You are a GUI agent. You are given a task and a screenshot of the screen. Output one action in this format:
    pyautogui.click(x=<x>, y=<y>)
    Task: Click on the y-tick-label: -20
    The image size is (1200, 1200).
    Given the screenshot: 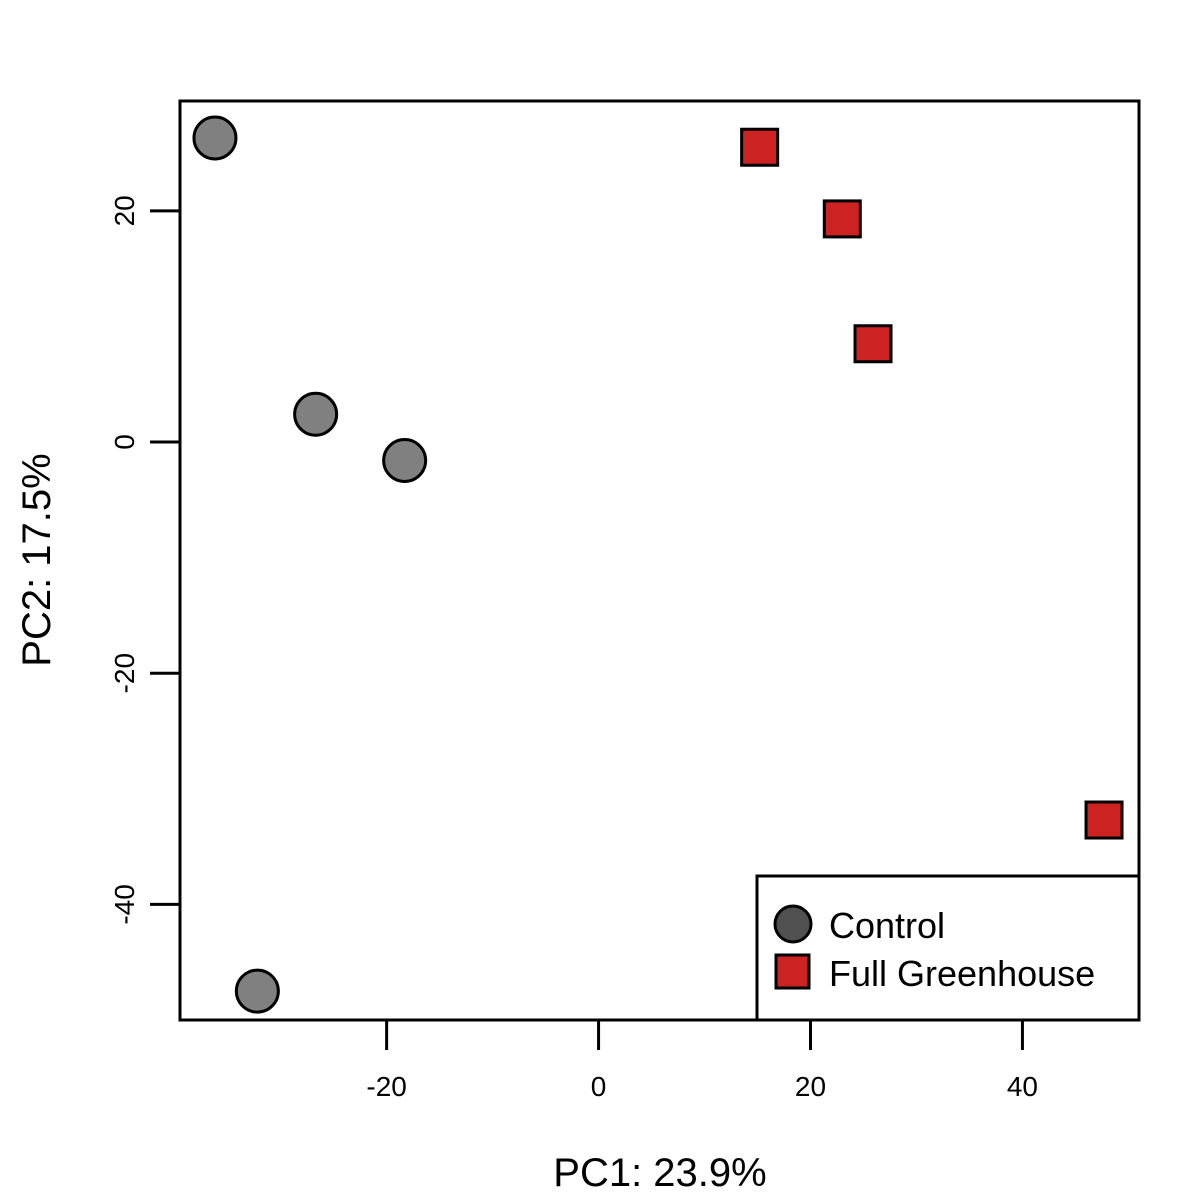 What is the action you would take?
    pyautogui.click(x=124, y=673)
    